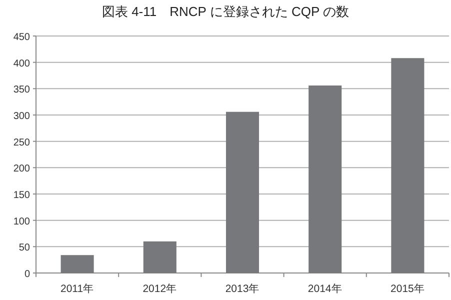 Image resolution: width=451 pixels, height=300 pixels. I want to click on y-tick-label: 0, so click(27, 274).